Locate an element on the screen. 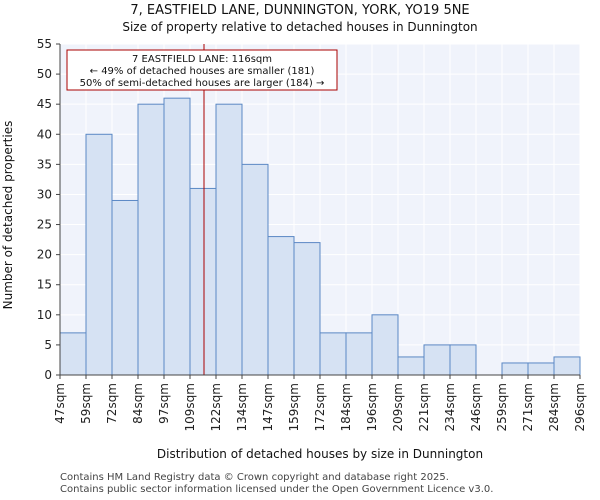 The height and width of the screenshot is (500, 600). bar-259sqm is located at coordinates (515, 369).